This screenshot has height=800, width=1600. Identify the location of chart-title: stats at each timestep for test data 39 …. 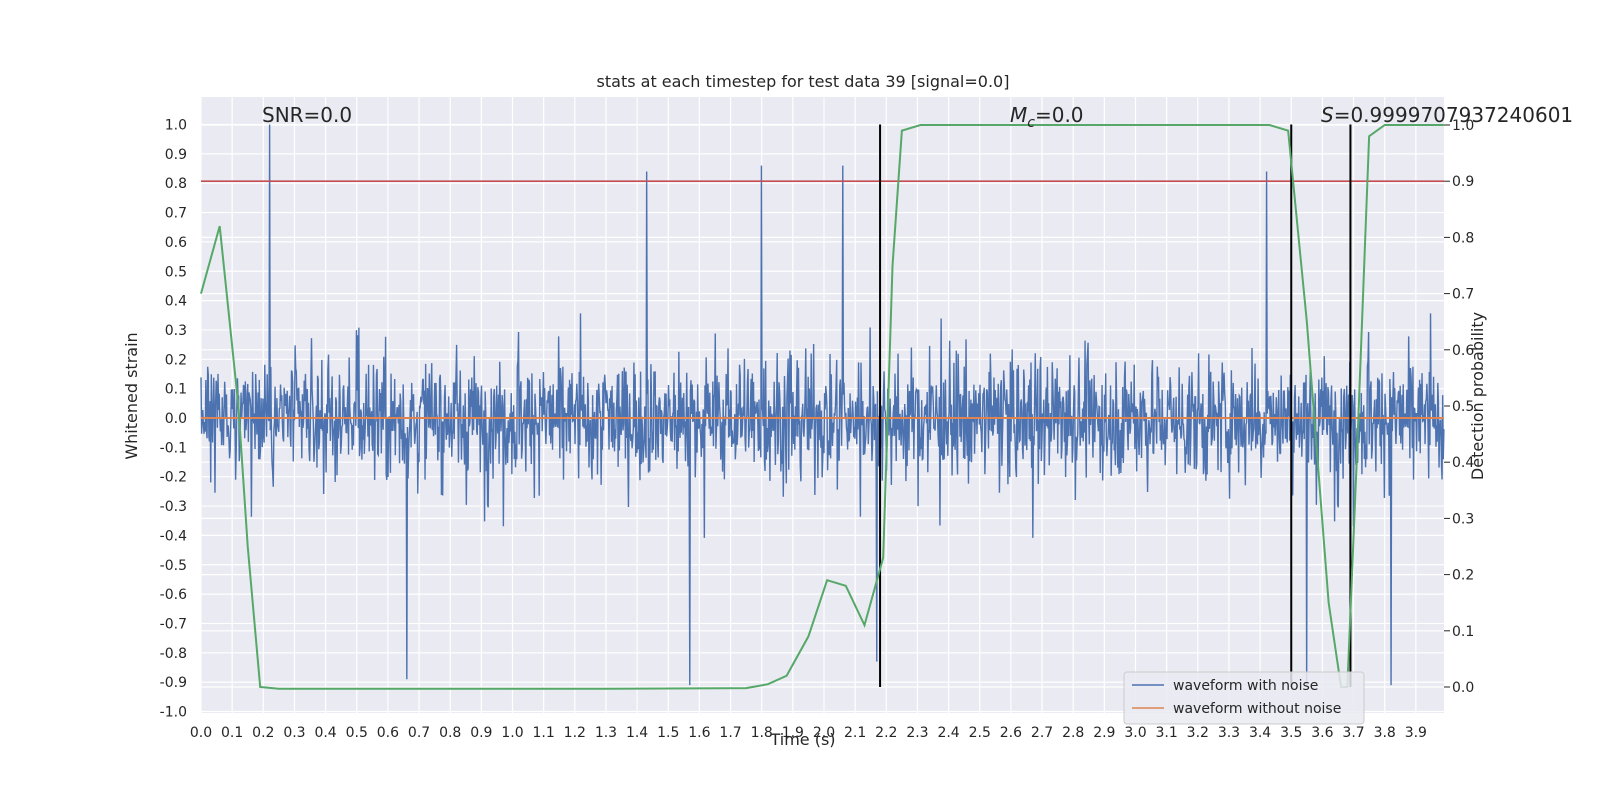
(803, 81).